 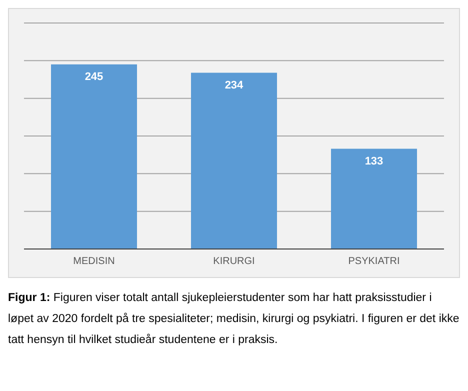 I want to click on data-label: 234, so click(x=234, y=86).